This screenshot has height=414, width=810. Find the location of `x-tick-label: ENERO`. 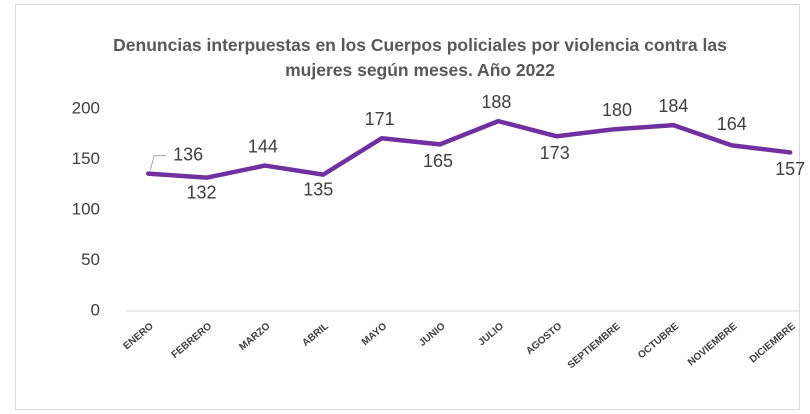

x-tick-label: ENERO is located at coordinates (138, 336).